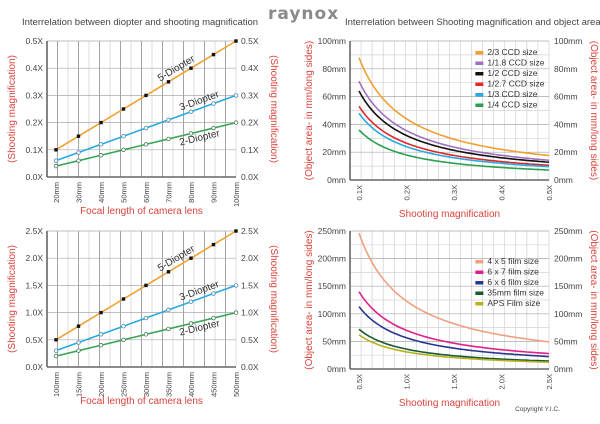 The image size is (600, 424). I want to click on x-tick-label: 30mm, so click(79, 192).